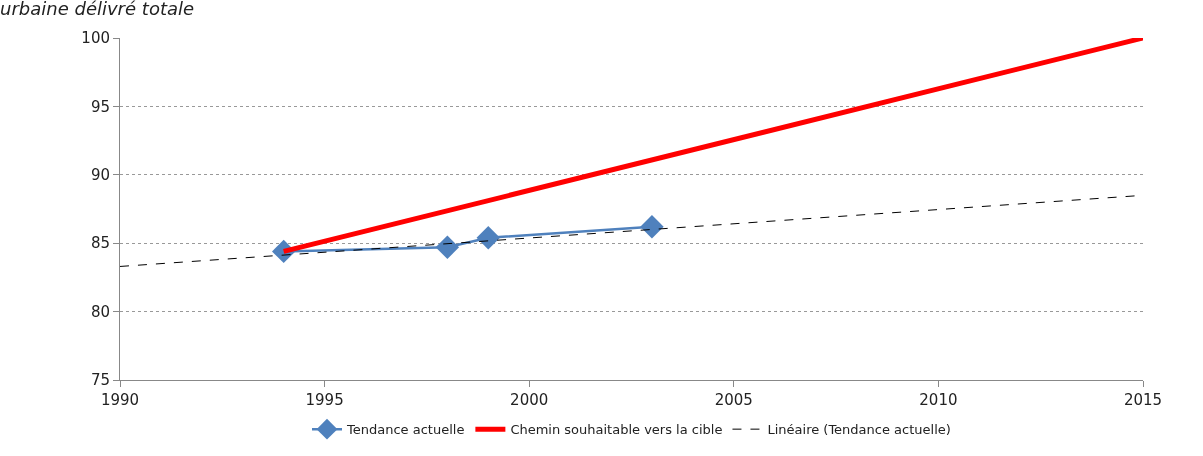 This screenshot has height=456, width=1203. Describe the element at coordinates (1143, 400) in the screenshot. I see `x-tick-label: 2015` at that location.